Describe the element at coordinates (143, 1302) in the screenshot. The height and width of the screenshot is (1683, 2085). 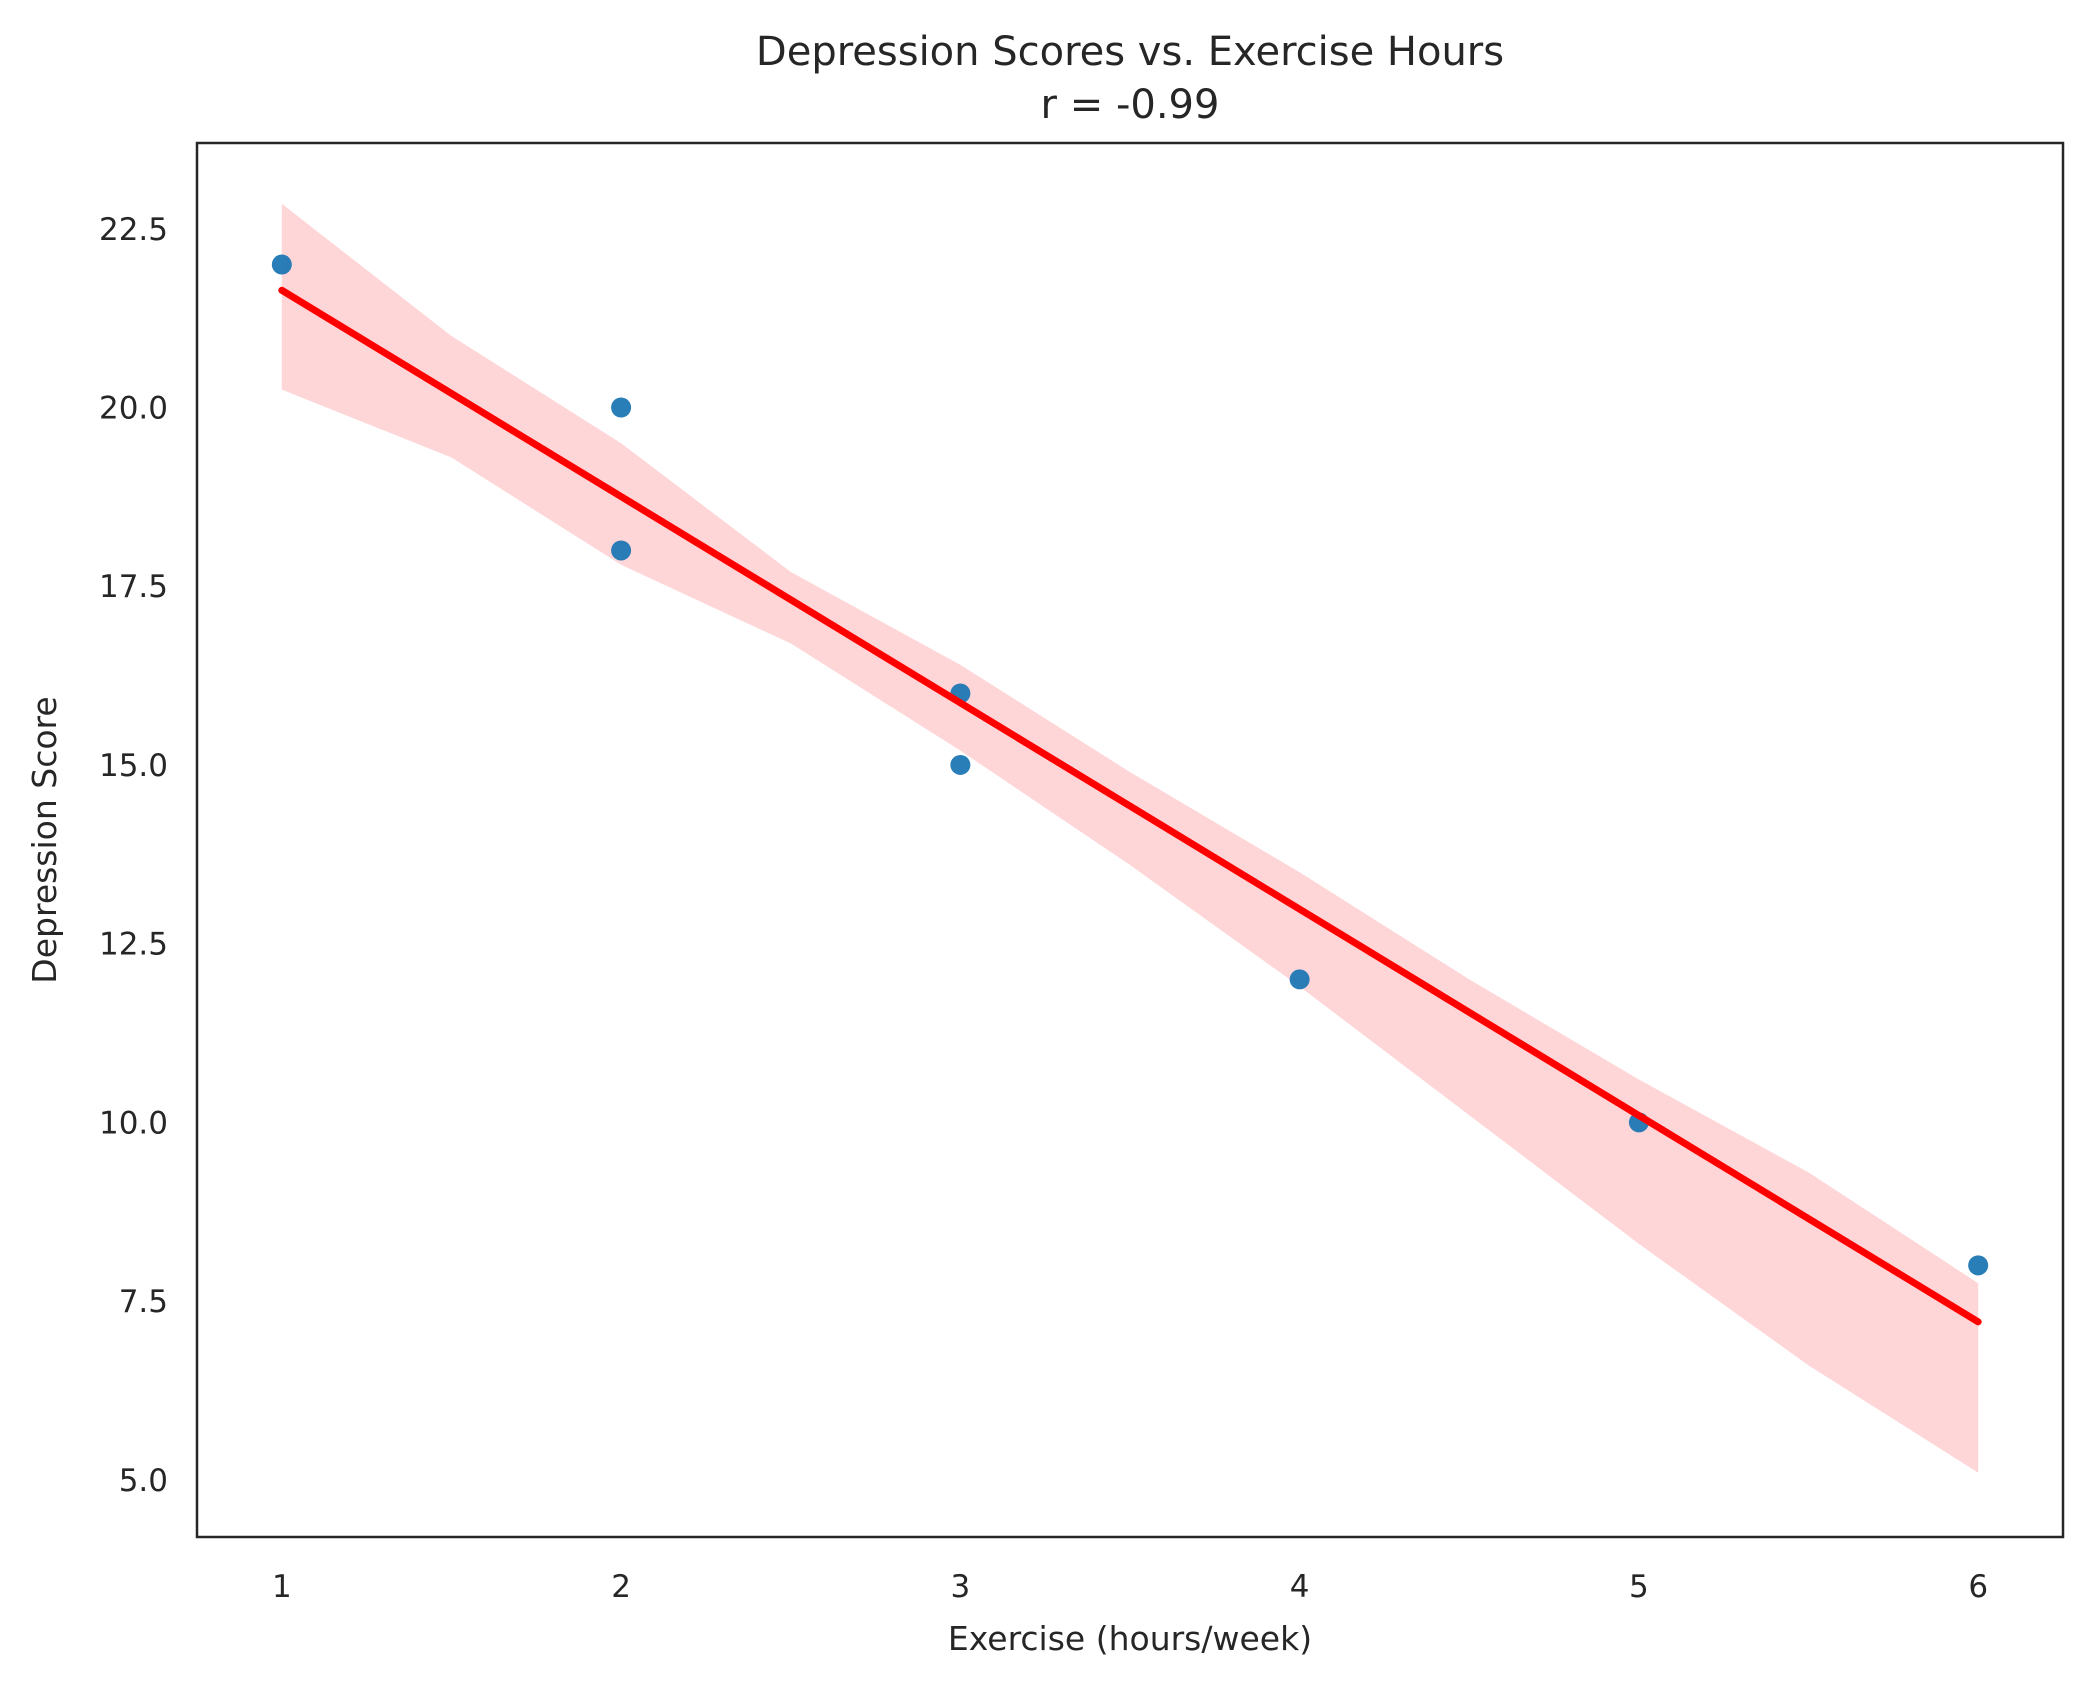
I see `y-tick-label: 7.5` at that location.